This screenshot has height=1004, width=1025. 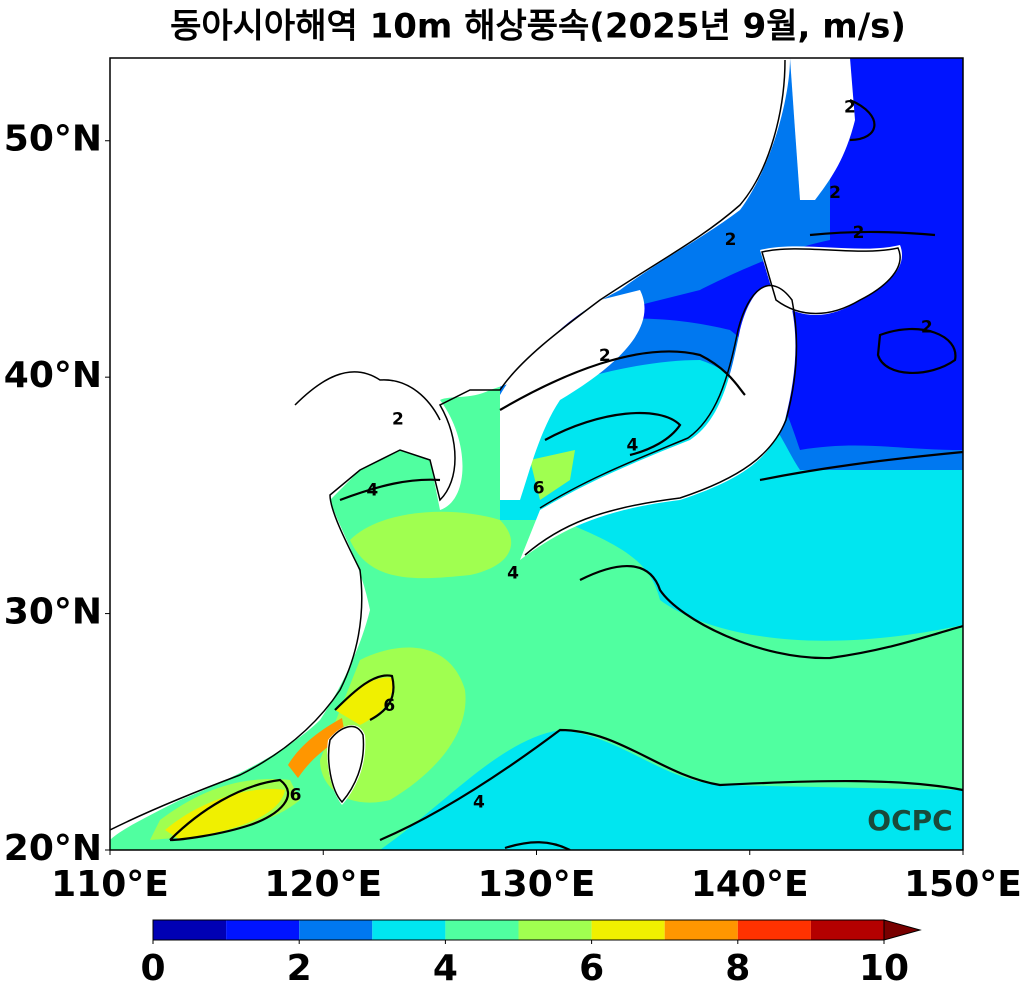 I want to click on x-tick-label: 110°E, so click(x=110, y=884).